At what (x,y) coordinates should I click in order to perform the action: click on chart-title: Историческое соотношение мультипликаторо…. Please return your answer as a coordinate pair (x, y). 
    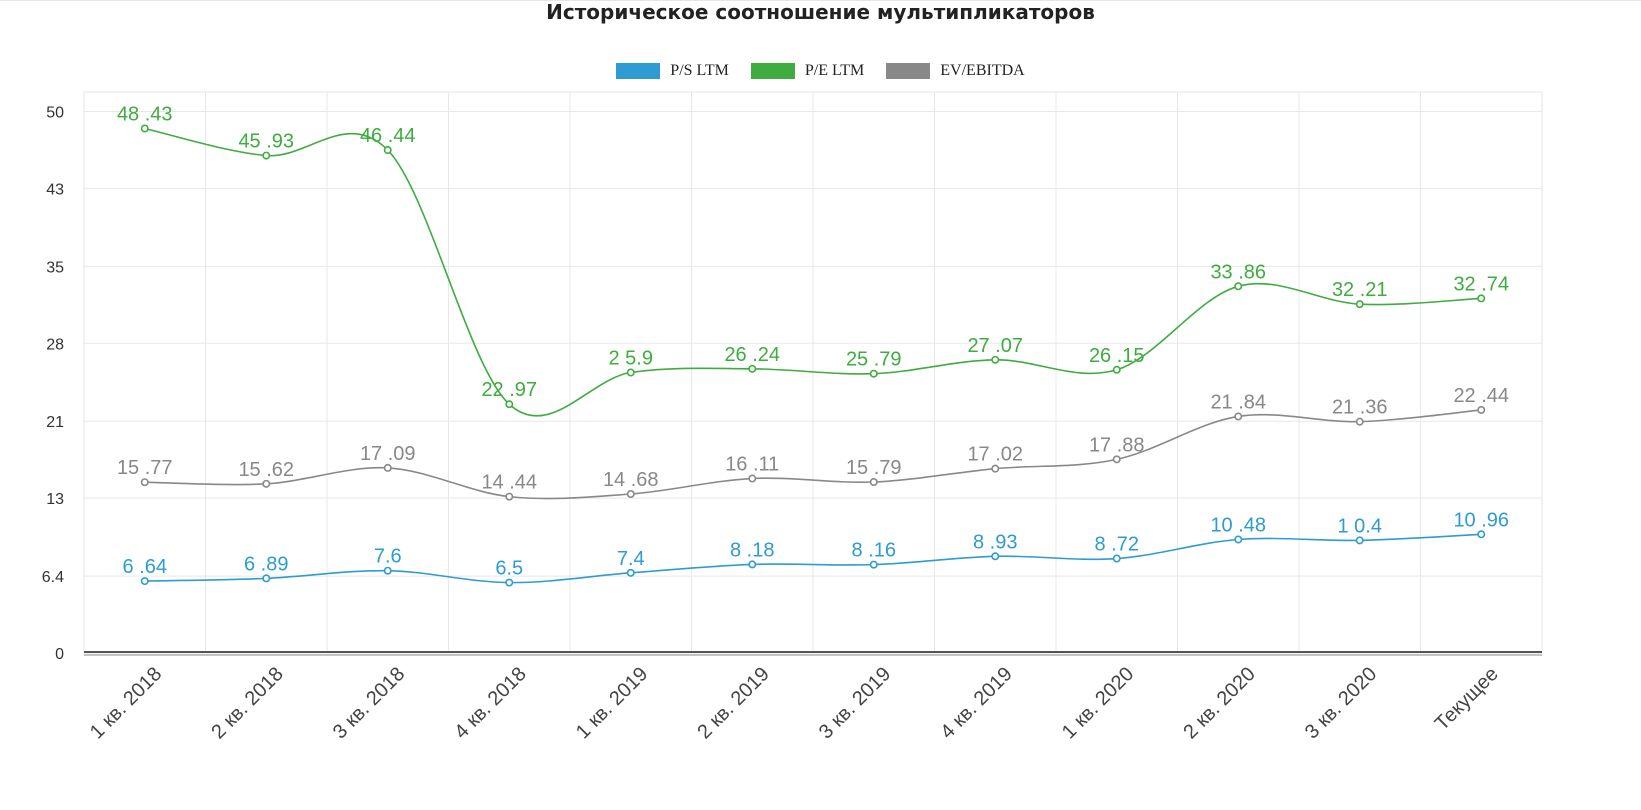
    Looking at the image, I should click on (820, 12).